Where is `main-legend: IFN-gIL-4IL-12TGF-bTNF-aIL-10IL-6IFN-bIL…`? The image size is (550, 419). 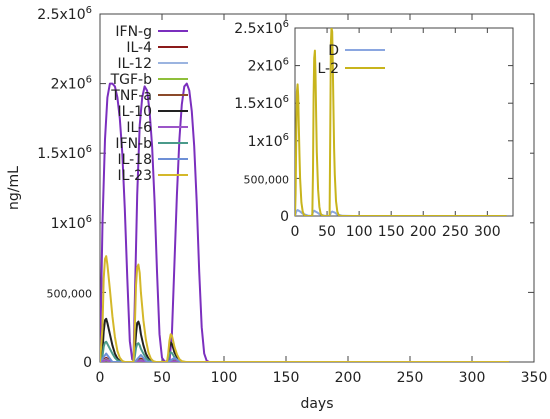 main-legend: IFN-gIL-4IL-12TGF-bTNF-aIL-10IL-6IFN-bIL… is located at coordinates (149, 104).